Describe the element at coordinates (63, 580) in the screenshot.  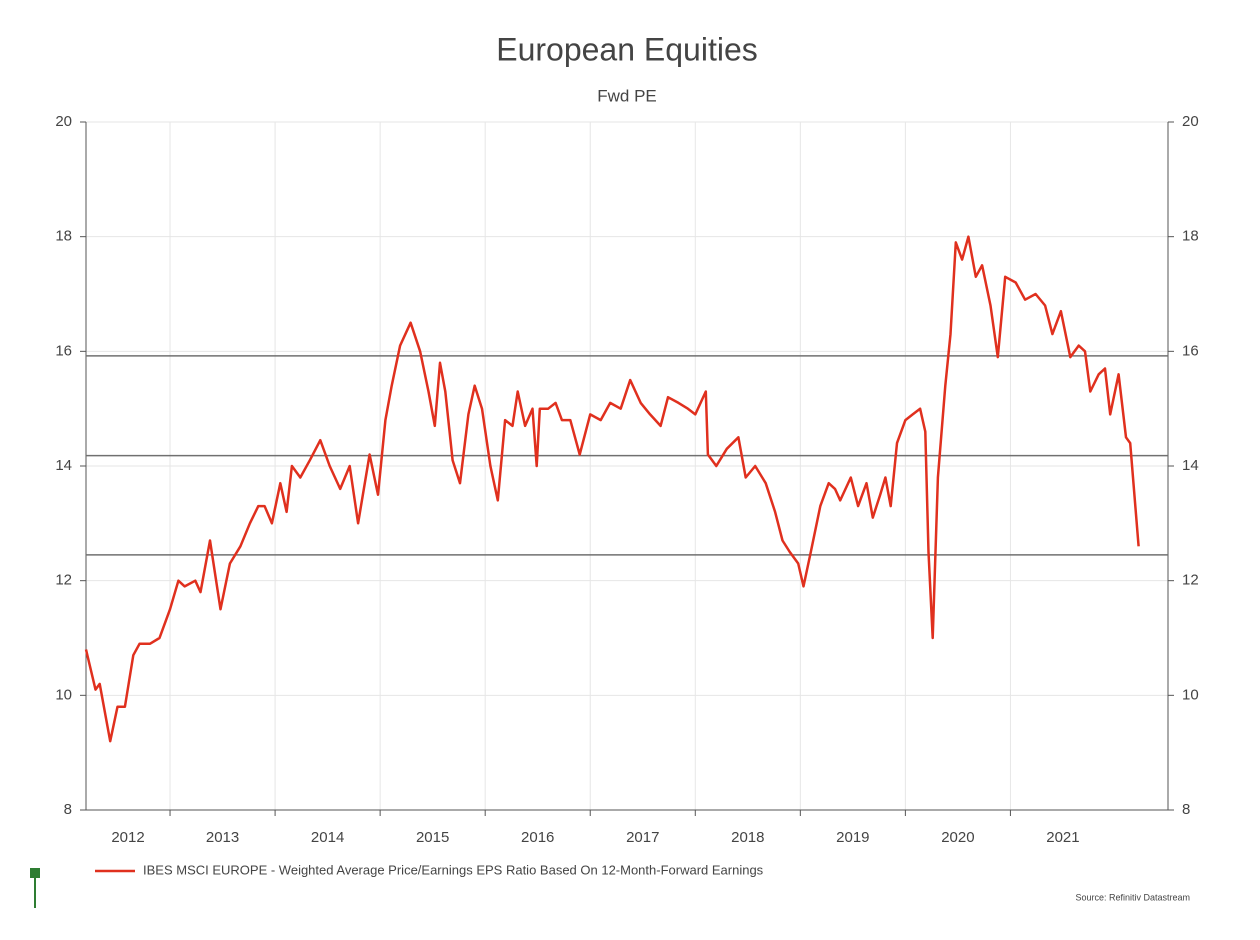
I see `y-tick-label: 12` at that location.